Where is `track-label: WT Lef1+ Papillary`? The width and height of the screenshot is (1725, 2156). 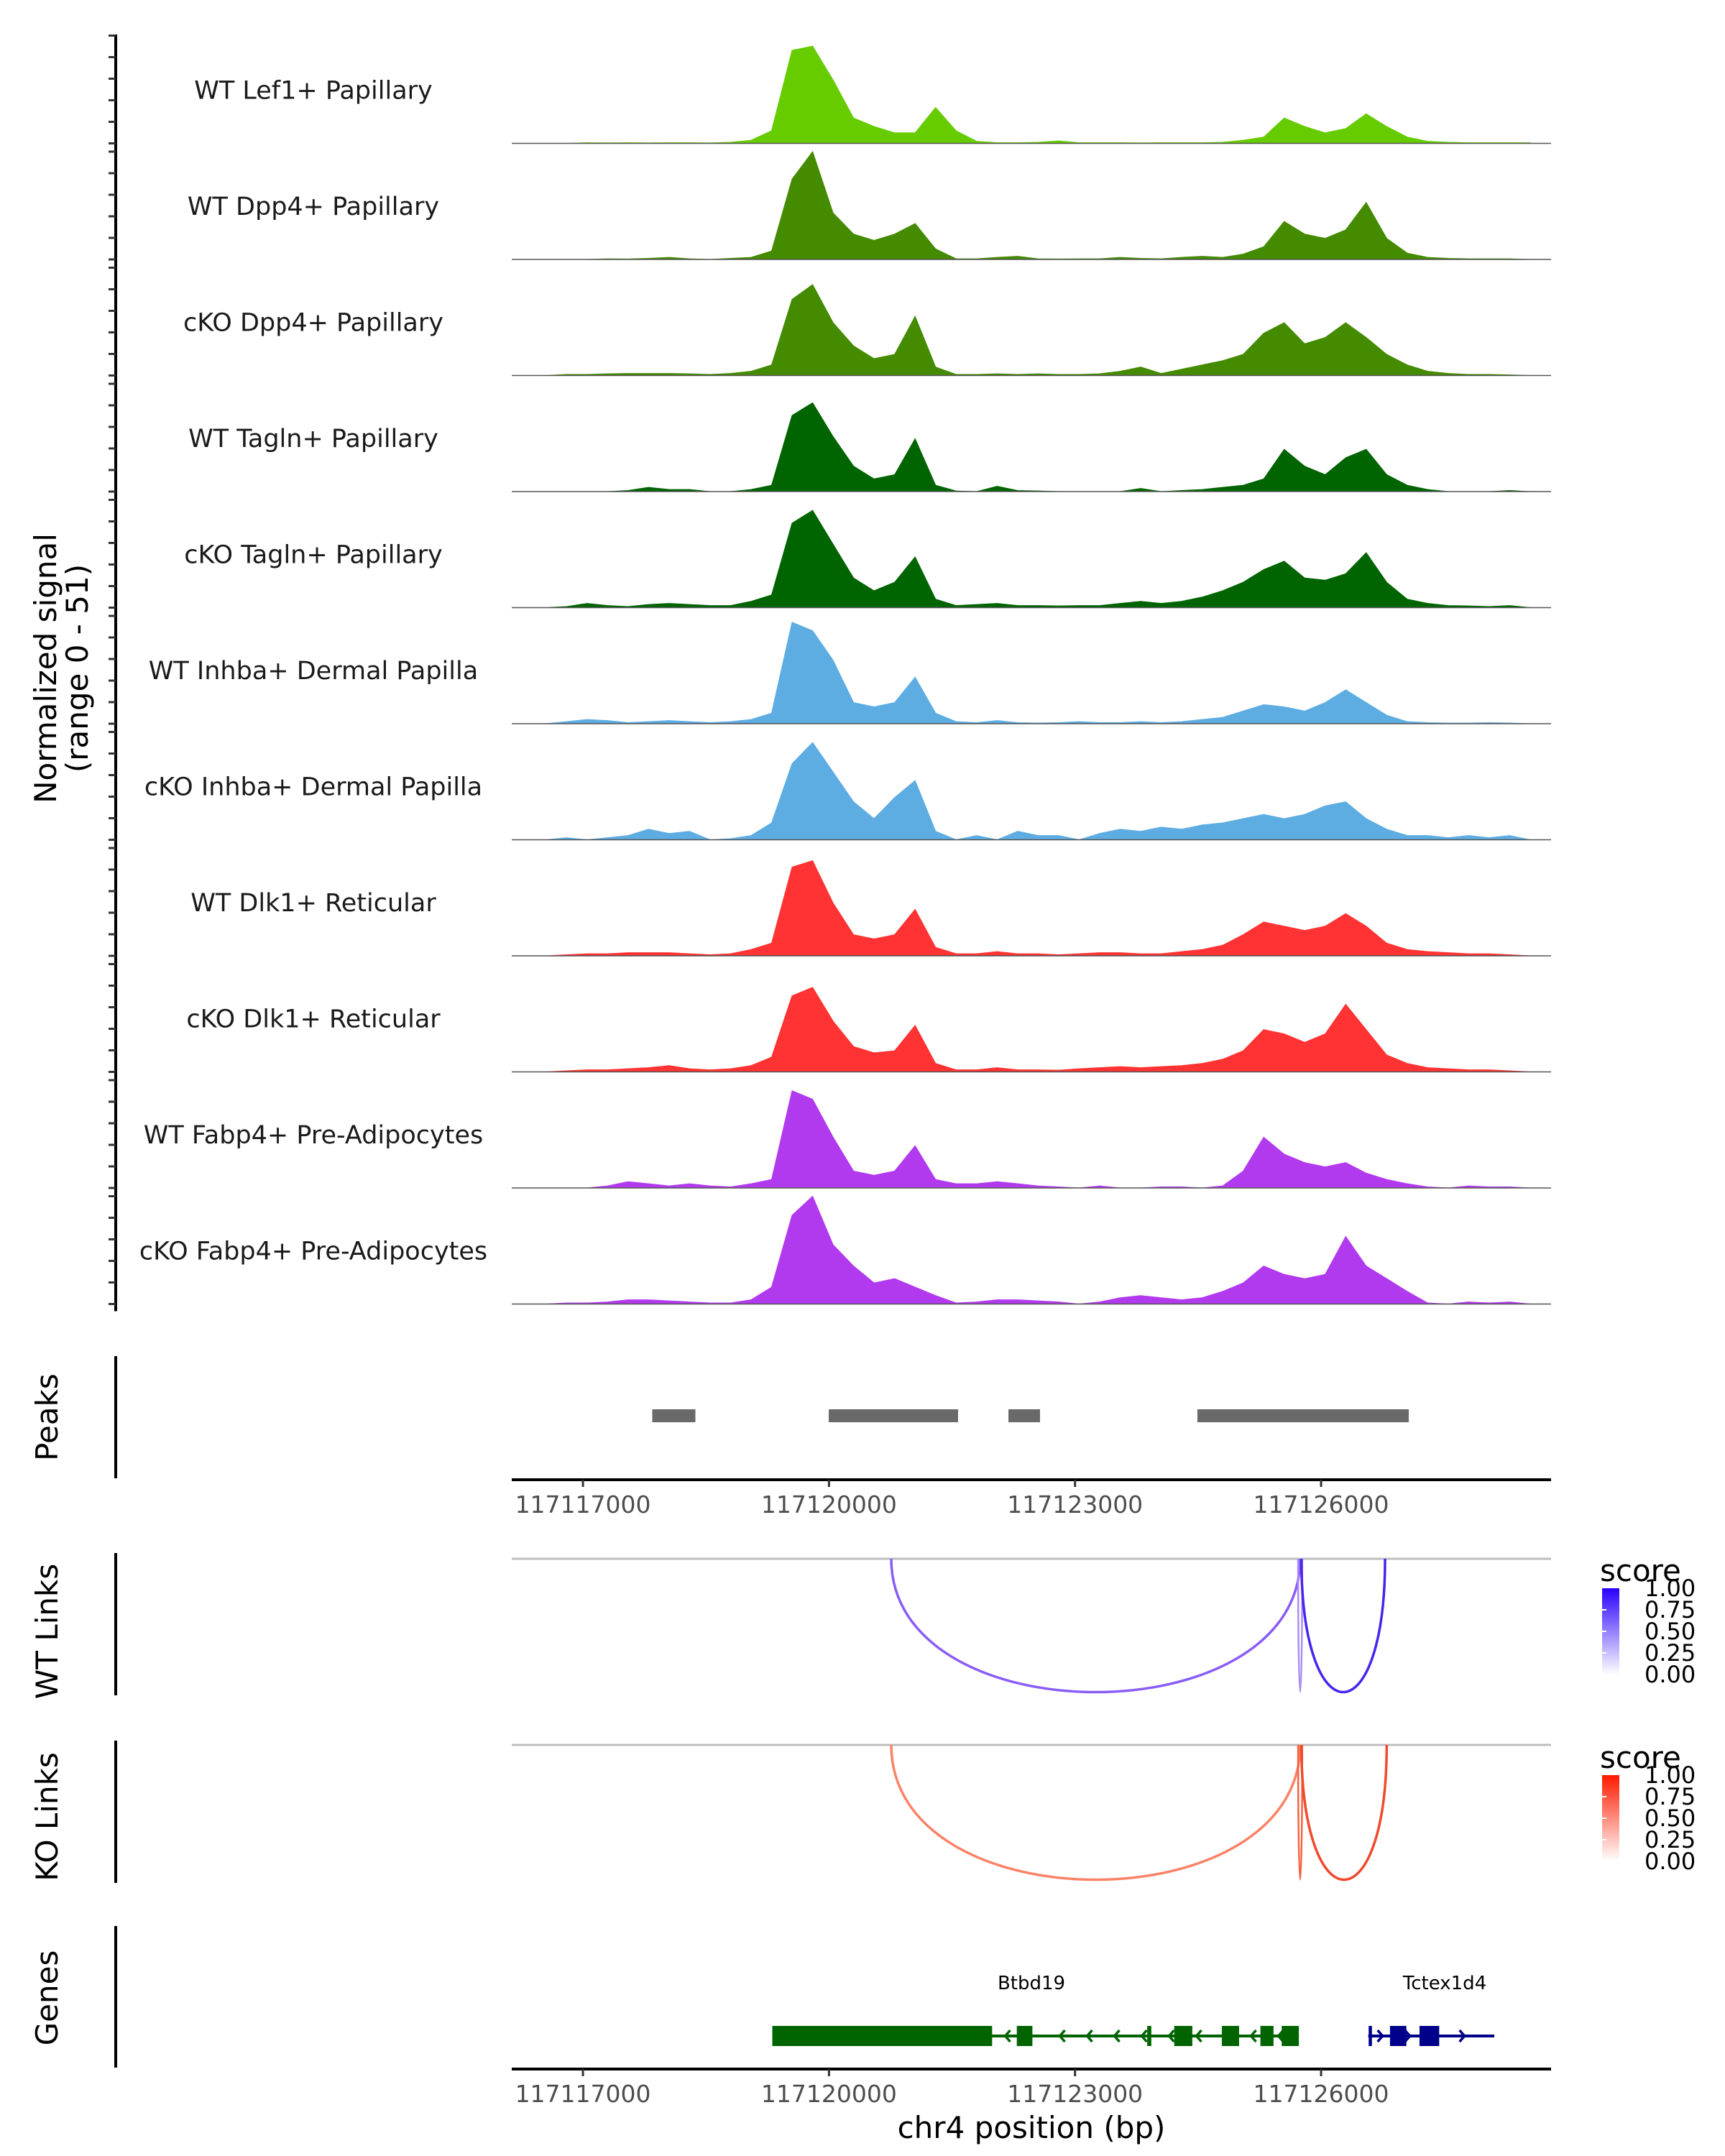
track-label: WT Lef1+ Papillary is located at coordinates (313, 91).